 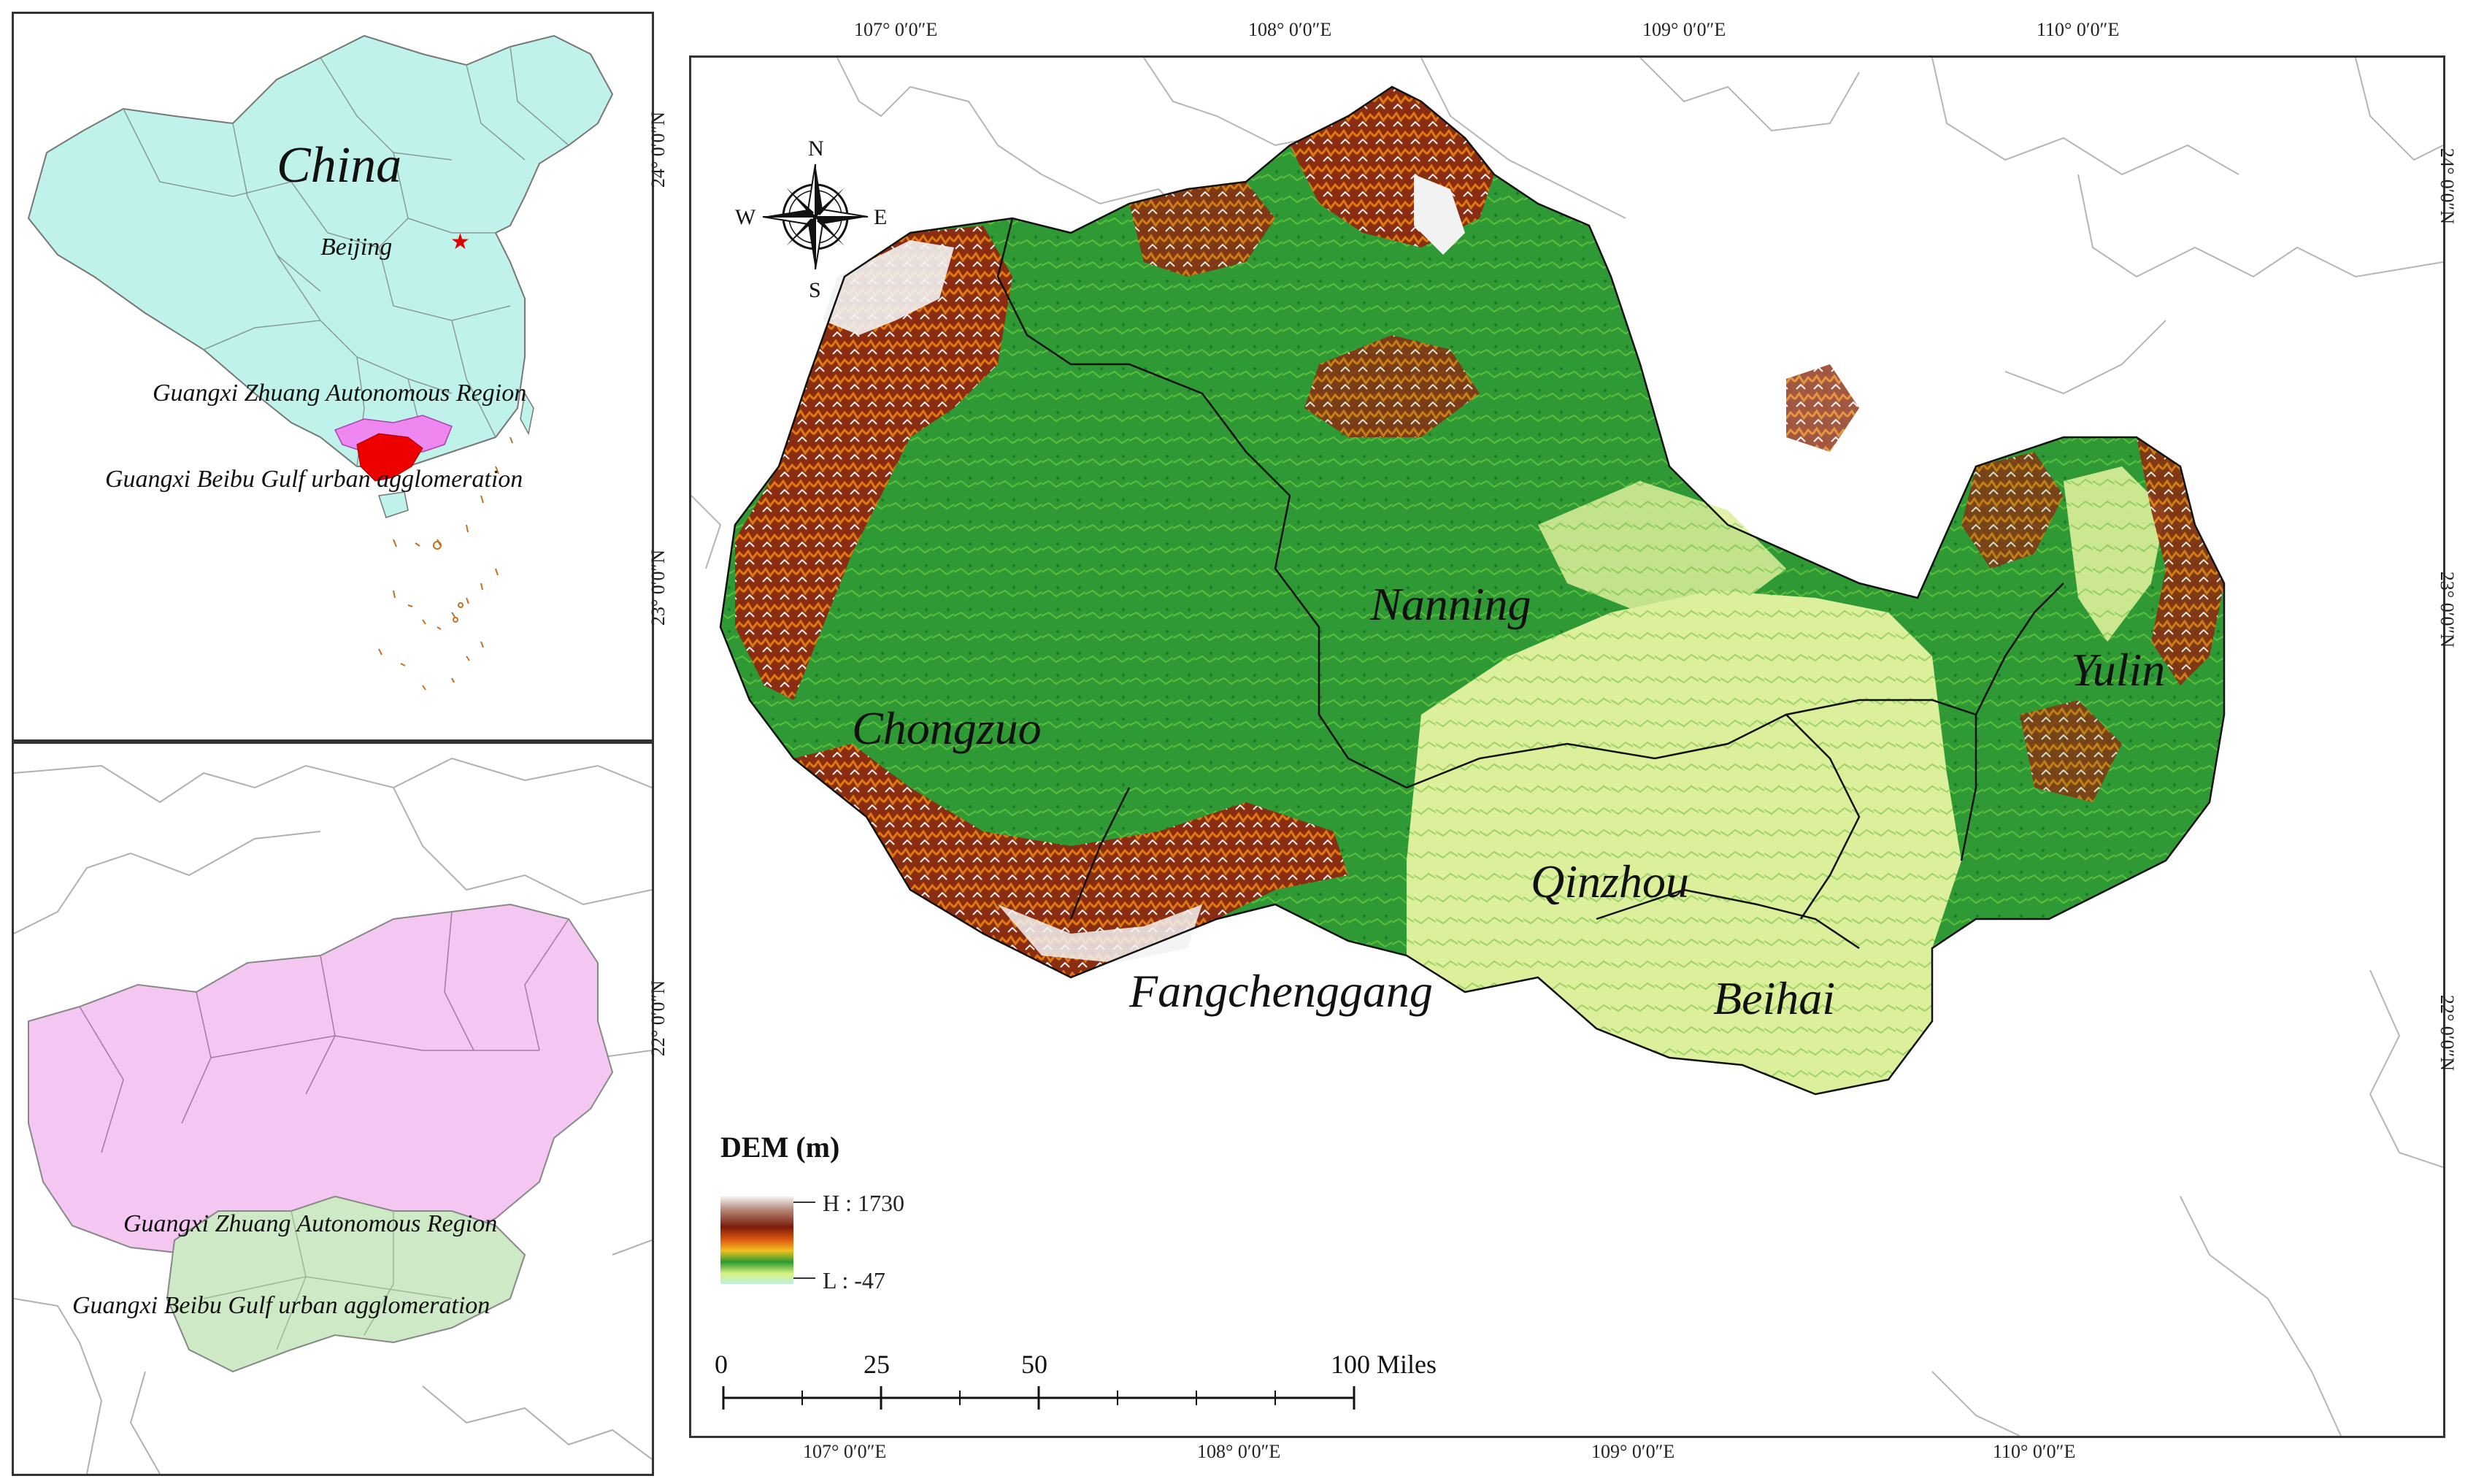 What do you see at coordinates (2118, 670) in the screenshot?
I see `city-label-yulin: Yulin` at bounding box center [2118, 670].